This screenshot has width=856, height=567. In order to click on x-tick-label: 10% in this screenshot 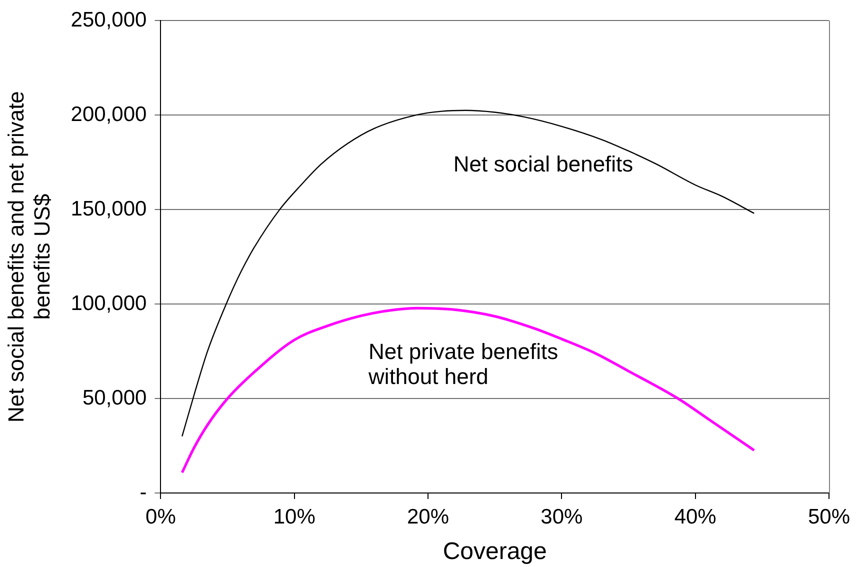, I will do `click(294, 516)`.